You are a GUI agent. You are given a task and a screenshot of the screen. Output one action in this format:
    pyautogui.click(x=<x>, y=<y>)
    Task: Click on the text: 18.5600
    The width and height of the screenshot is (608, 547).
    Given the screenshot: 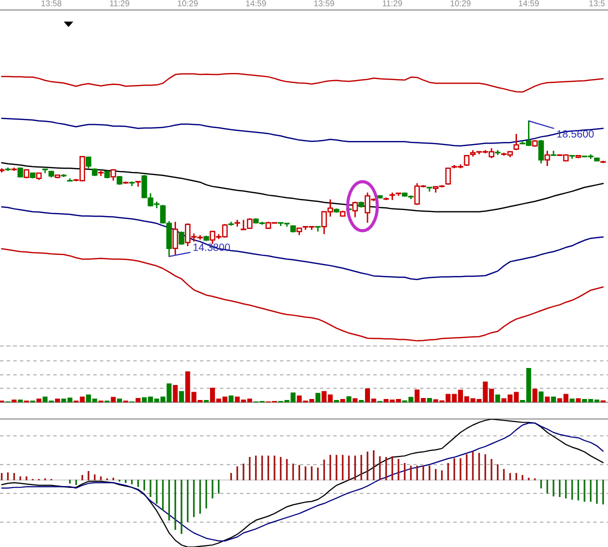 What is the action you would take?
    pyautogui.click(x=575, y=134)
    